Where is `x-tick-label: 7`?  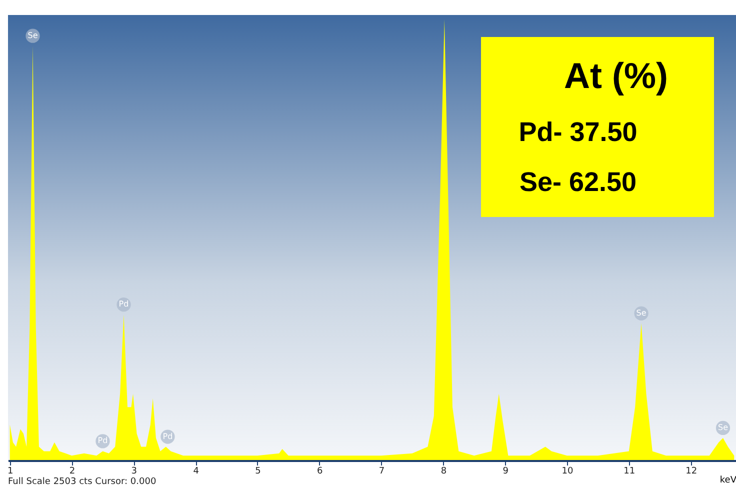 x-tick-label: 7 is located at coordinates (381, 471).